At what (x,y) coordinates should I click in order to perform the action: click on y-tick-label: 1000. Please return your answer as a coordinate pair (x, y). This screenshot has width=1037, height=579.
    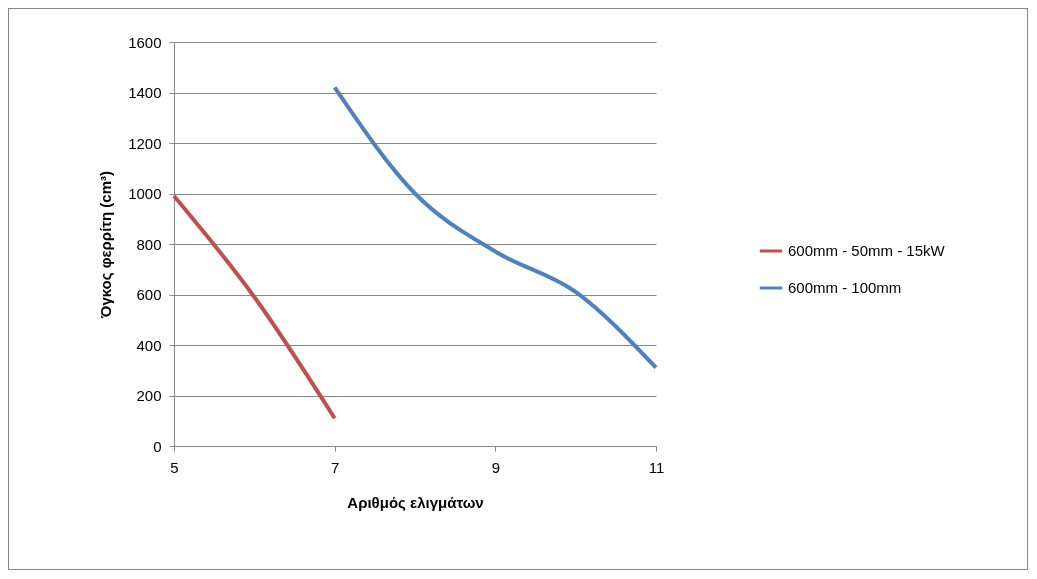
    Looking at the image, I should click on (145, 193).